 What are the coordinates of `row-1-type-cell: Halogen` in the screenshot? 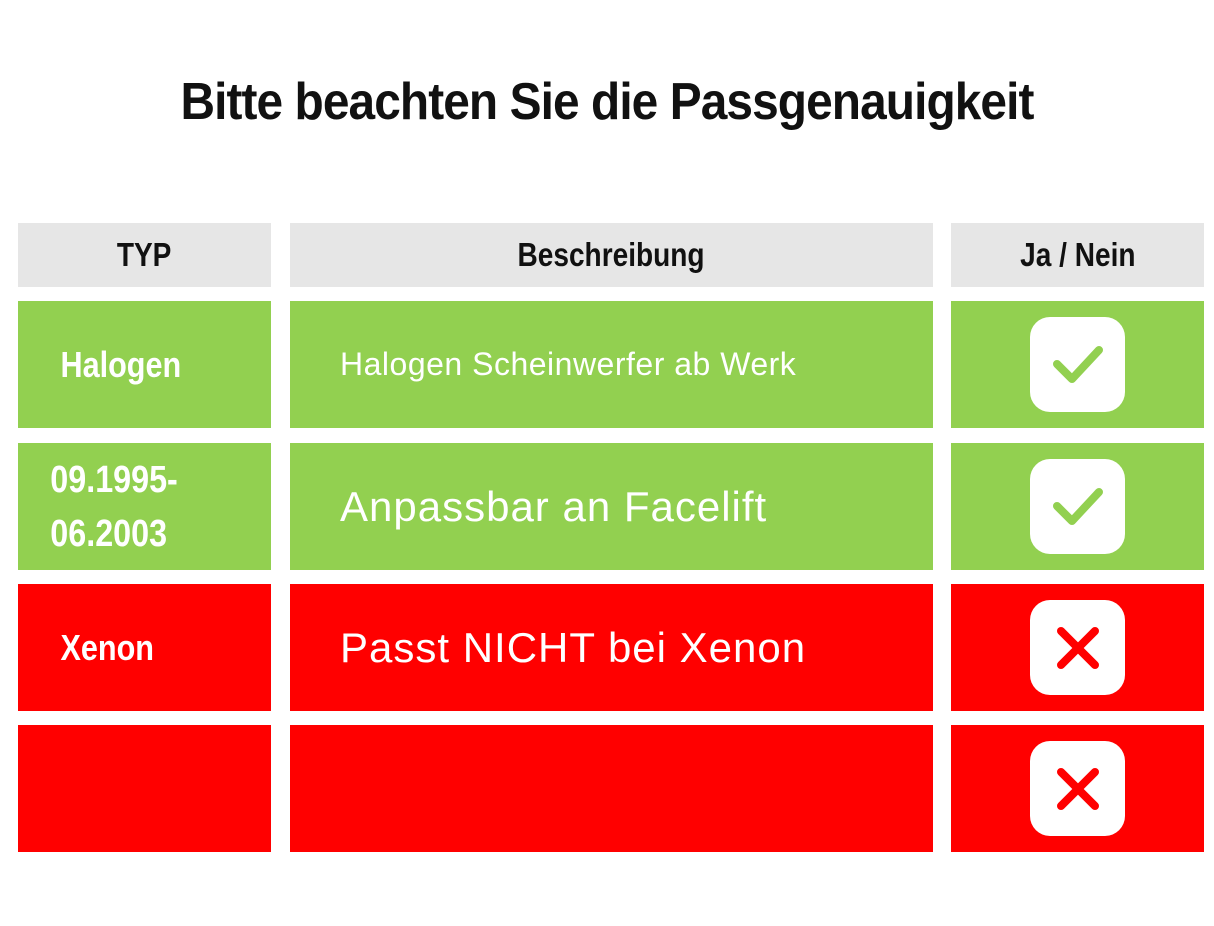 It's located at (144, 364).